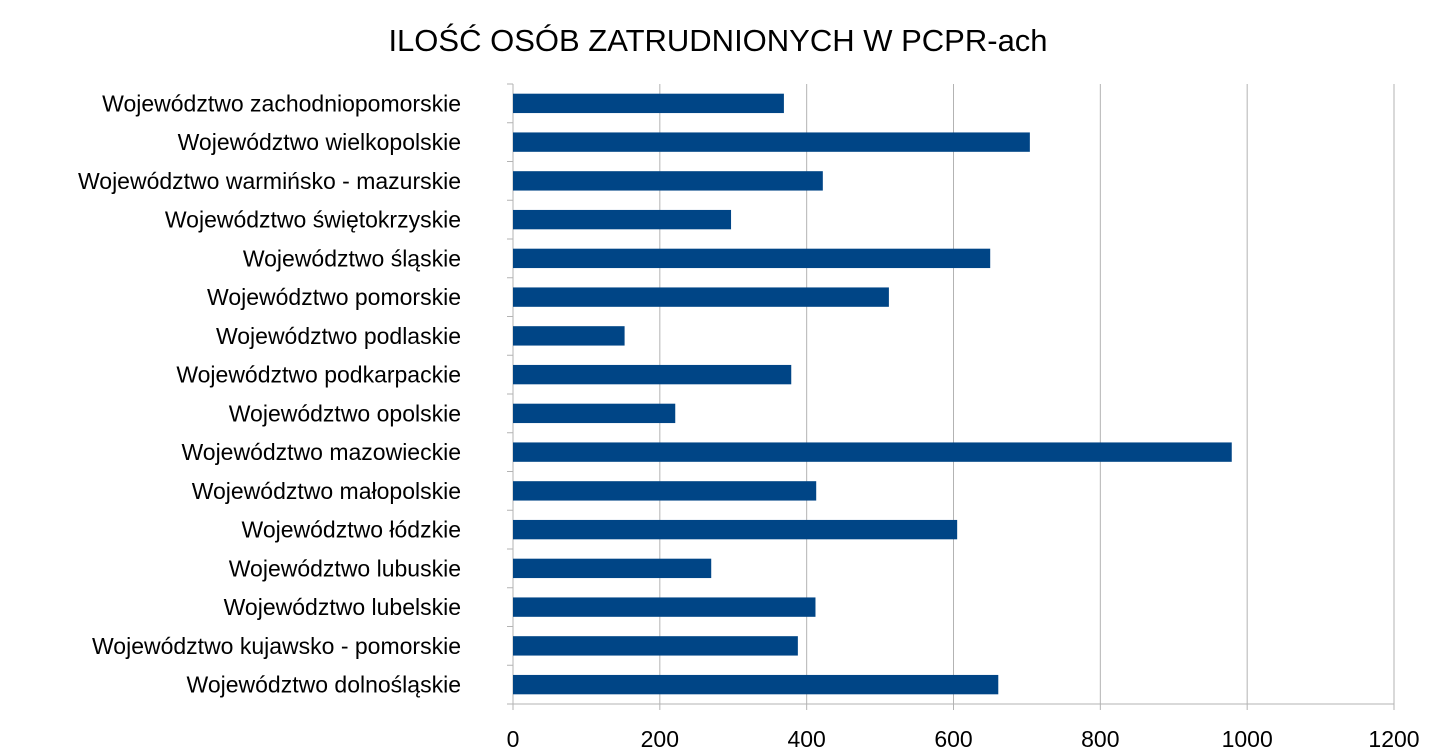  What do you see at coordinates (319, 142) in the screenshot?
I see `category-label: Województwo wielkopolskie` at bounding box center [319, 142].